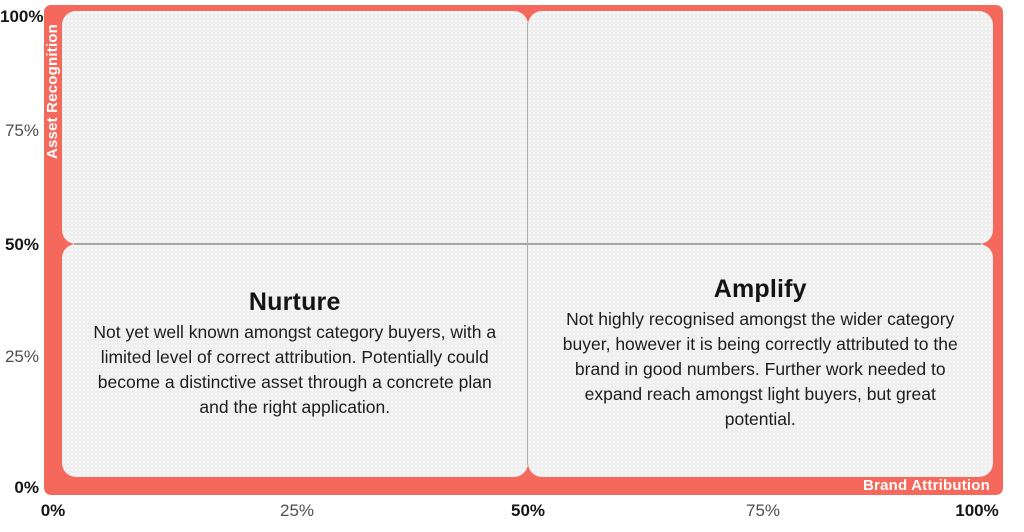 Image resolution: width=1024 pixels, height=532 pixels. Describe the element at coordinates (977, 510) in the screenshot. I see `x-tick-100: 100%` at that location.